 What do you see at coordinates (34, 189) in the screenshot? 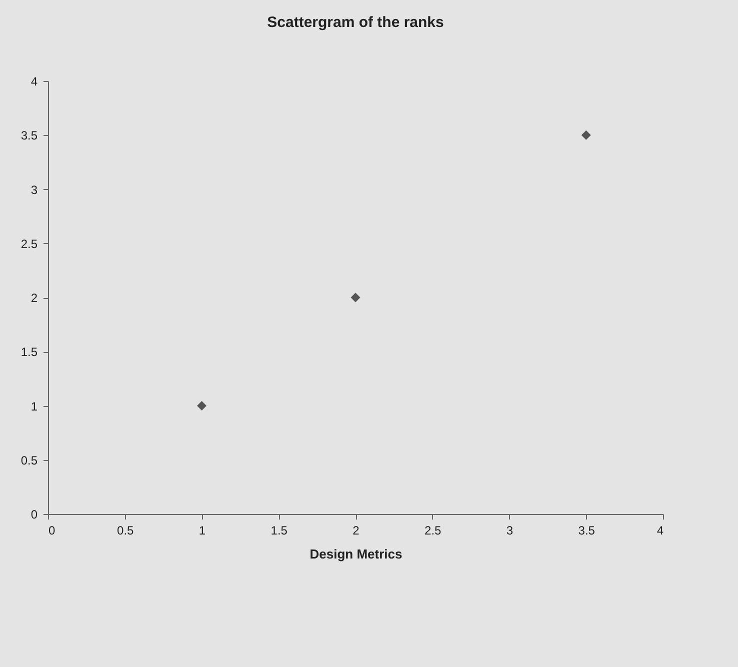
I see `y-tick-label: 3` at bounding box center [34, 189].